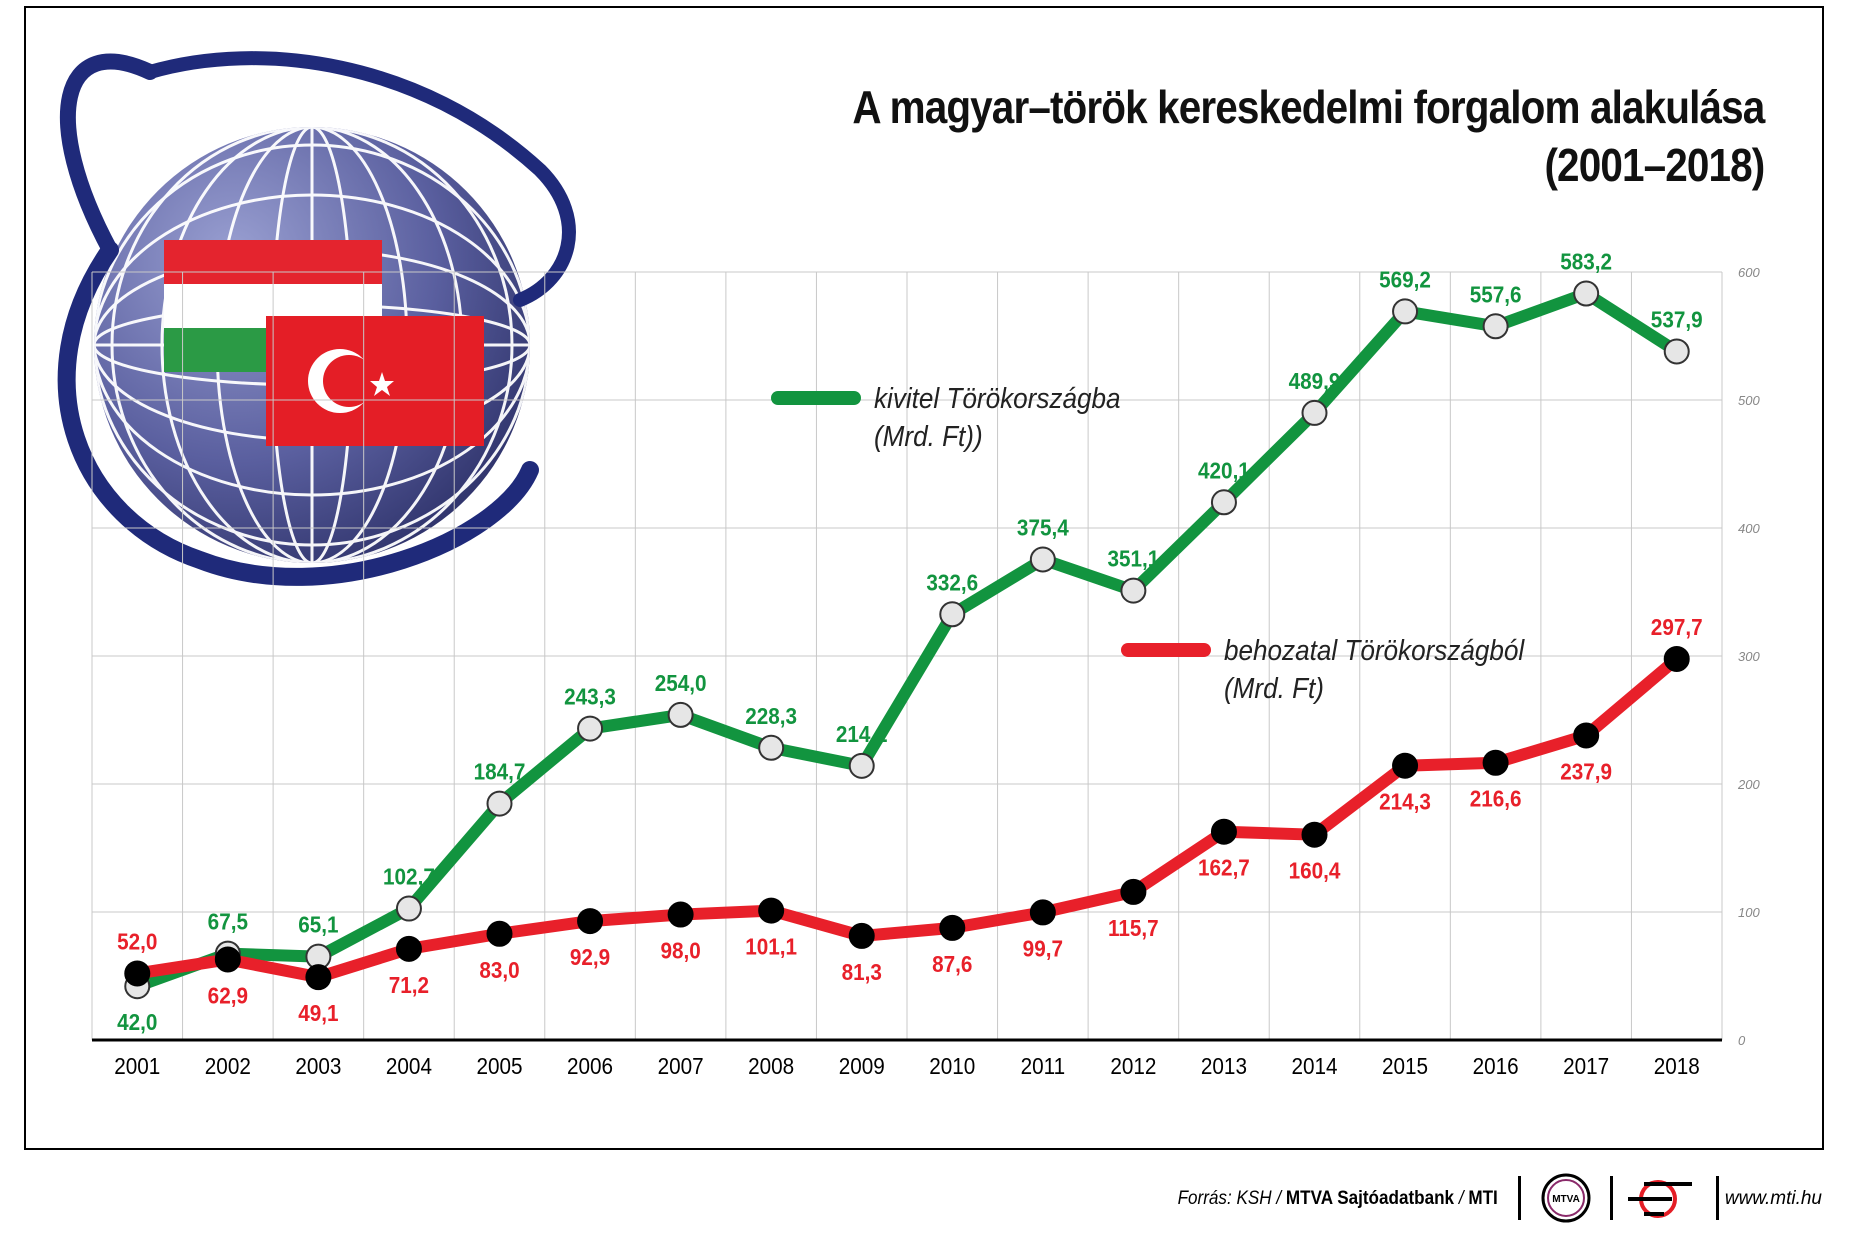 Image resolution: width=1854 pixels, height=1234 pixels. Describe the element at coordinates (228, 1066) in the screenshot. I see `x-tick-label: 2002` at that location.